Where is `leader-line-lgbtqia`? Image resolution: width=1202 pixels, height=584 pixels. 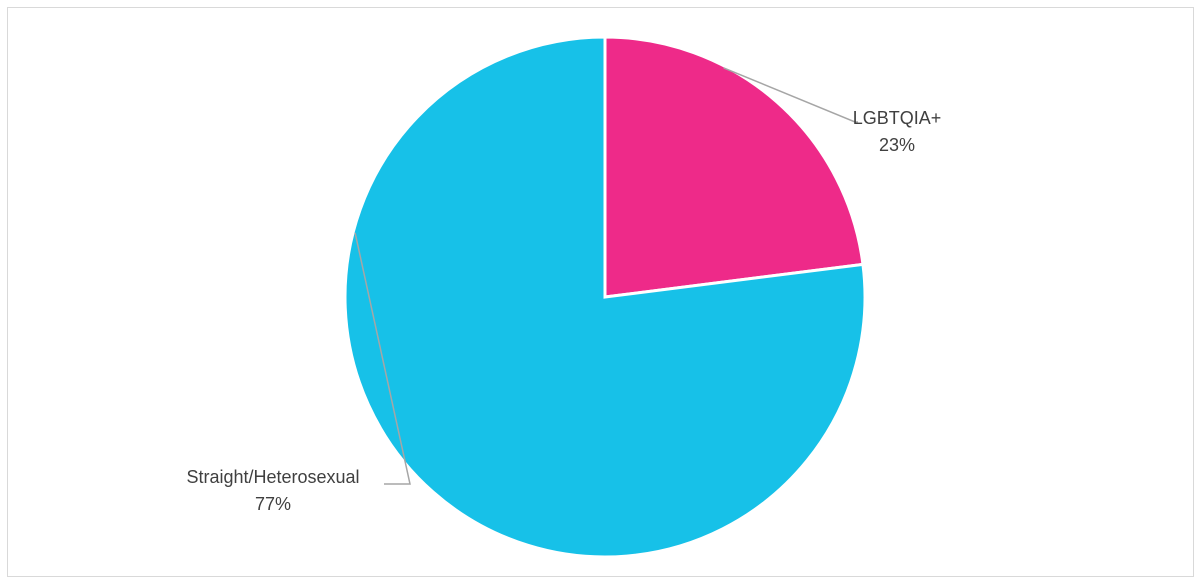
leader-line-lgbtqia is located at coordinates (790, 95).